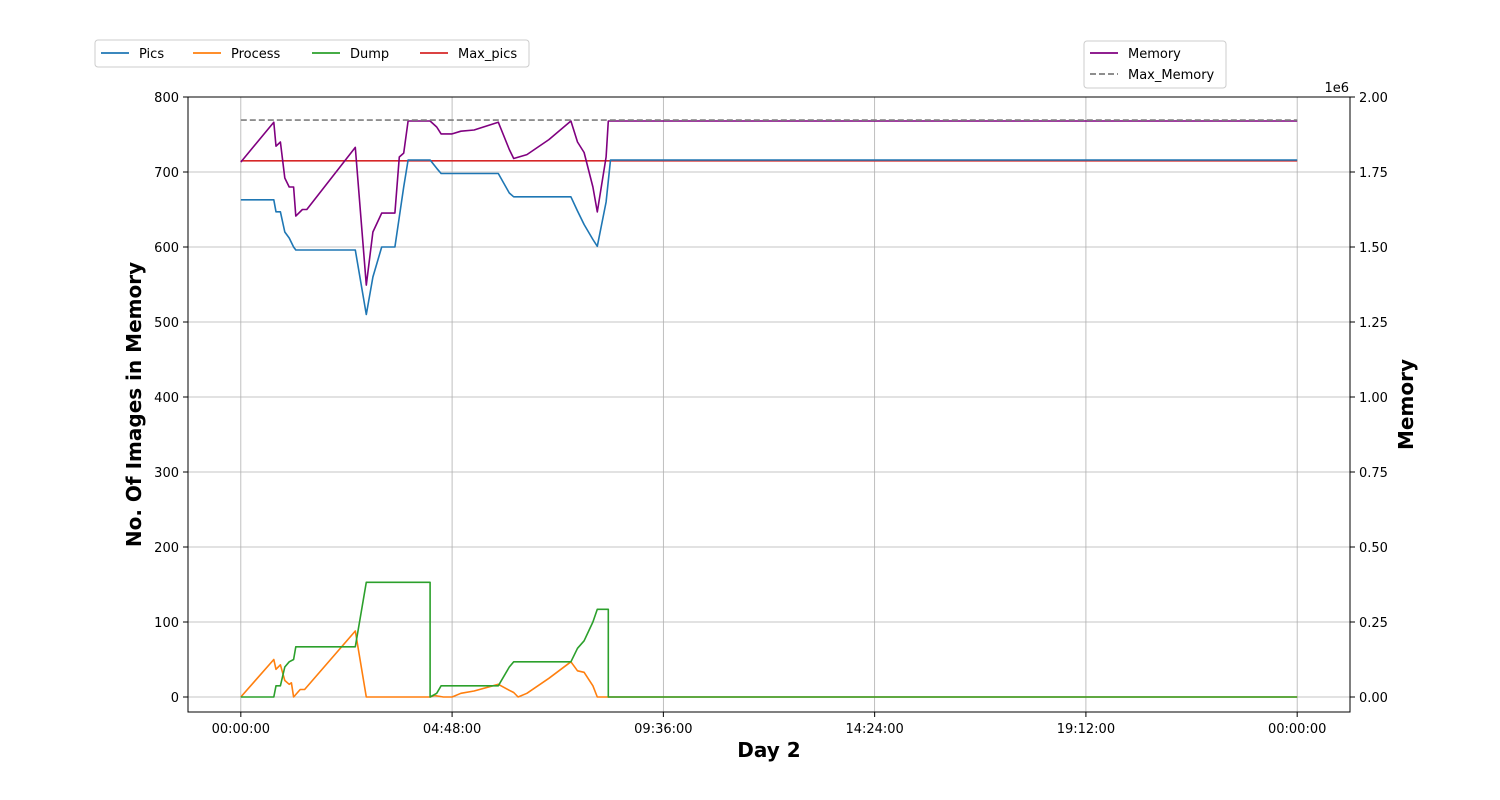 The height and width of the screenshot is (800, 1500). What do you see at coordinates (166, 473) in the screenshot?
I see `y-tick-label: 300` at bounding box center [166, 473].